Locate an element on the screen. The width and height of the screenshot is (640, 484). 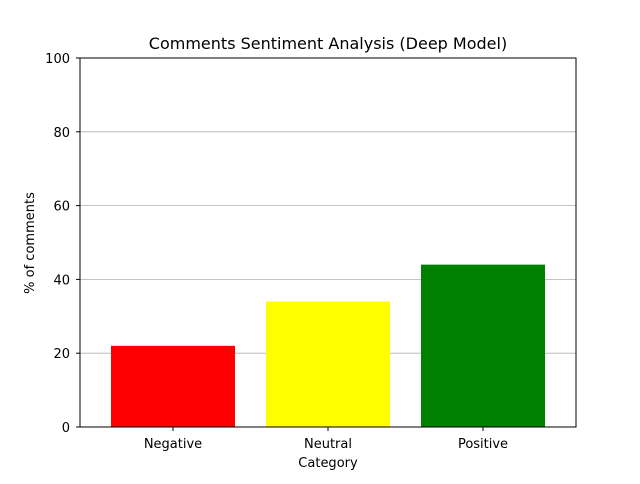
x-tick-label-positive: Positive is located at coordinates (483, 444).